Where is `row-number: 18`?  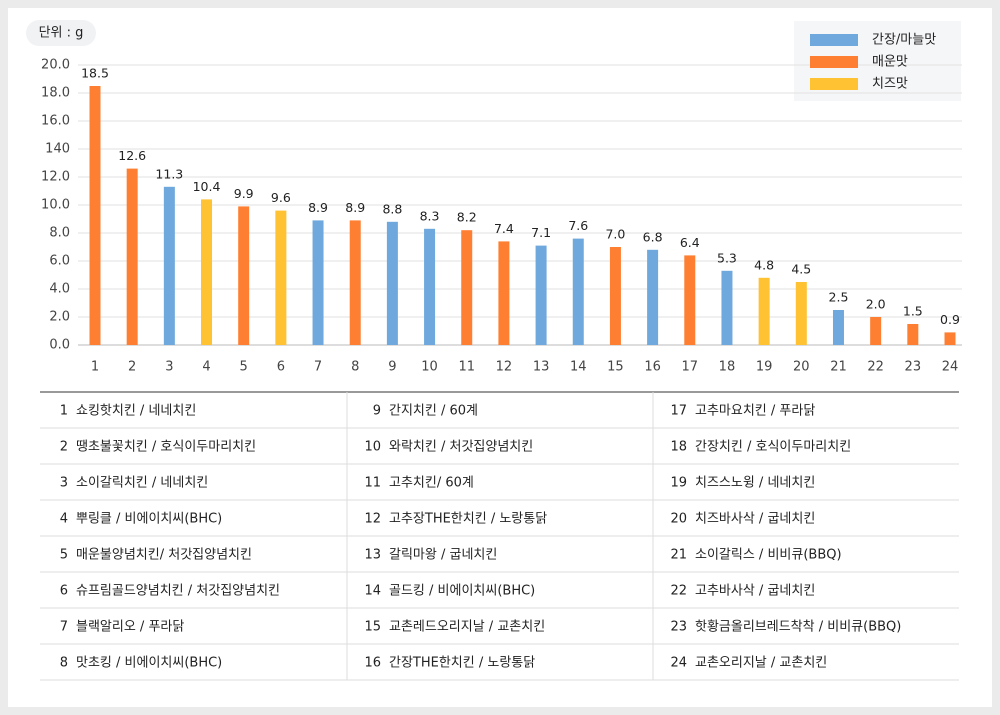
row-number: 18 is located at coordinates (678, 447).